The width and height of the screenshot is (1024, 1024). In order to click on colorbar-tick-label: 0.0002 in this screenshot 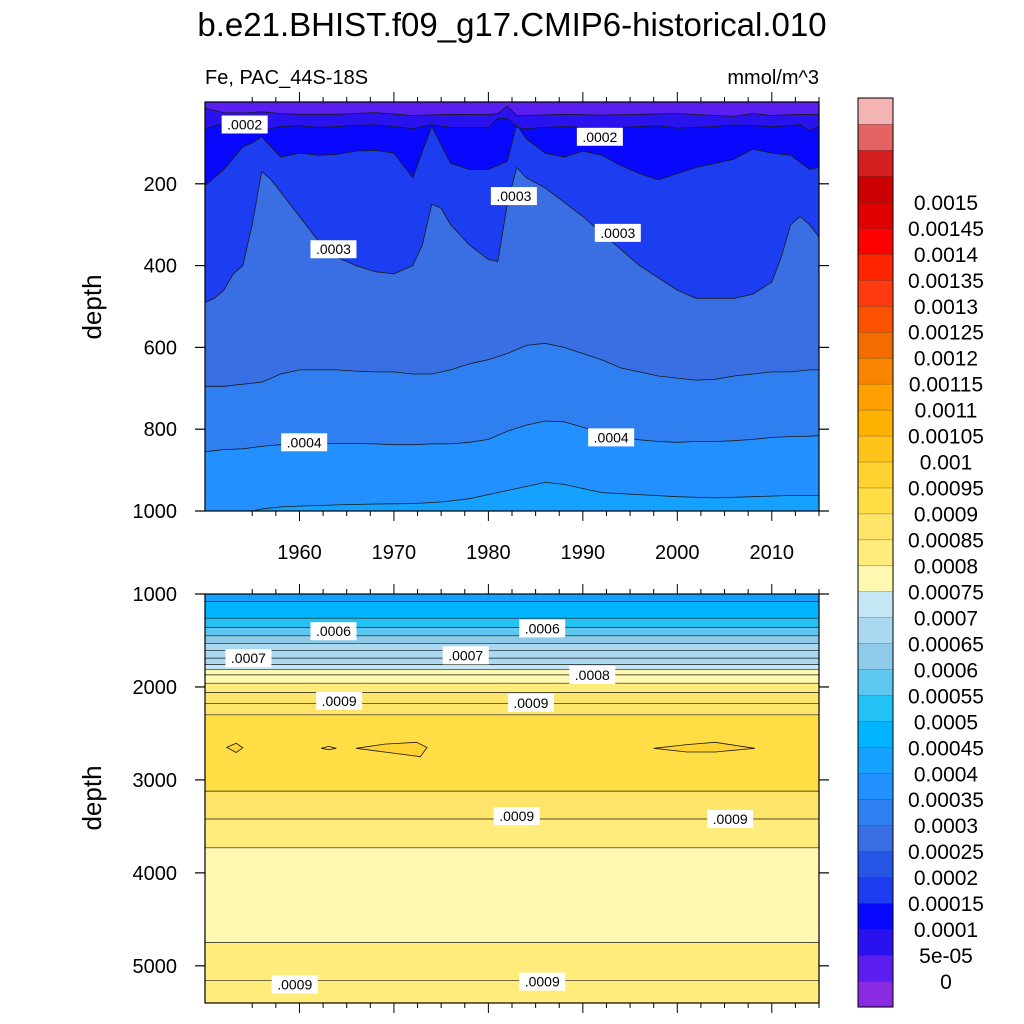, I will do `click(946, 878)`.